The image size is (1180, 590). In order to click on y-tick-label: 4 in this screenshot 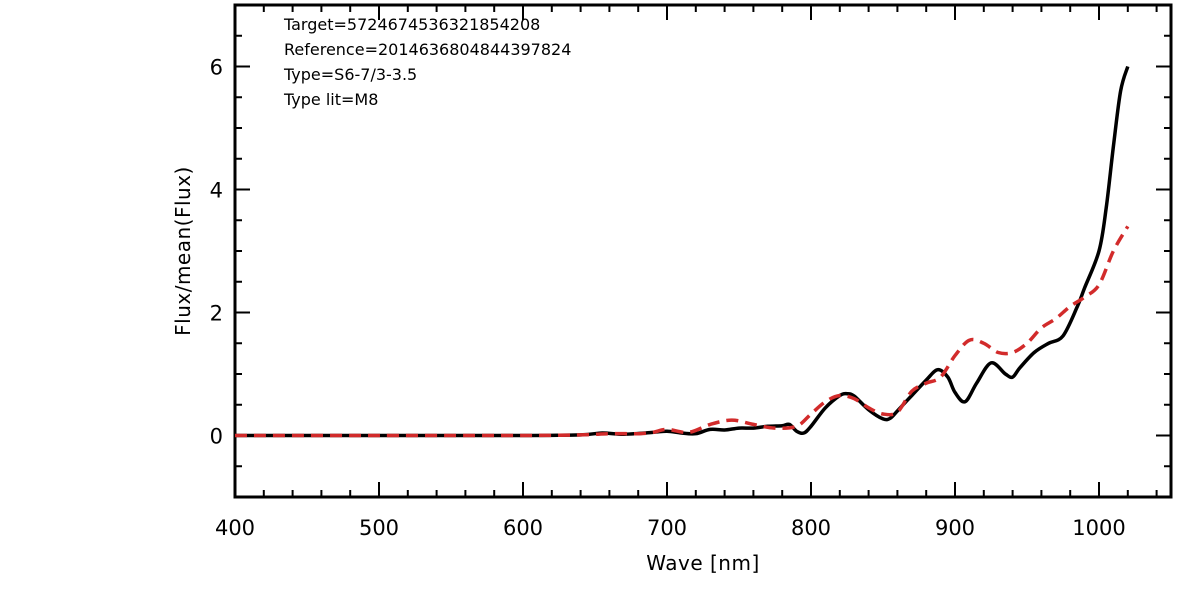, I will do `click(216, 191)`.